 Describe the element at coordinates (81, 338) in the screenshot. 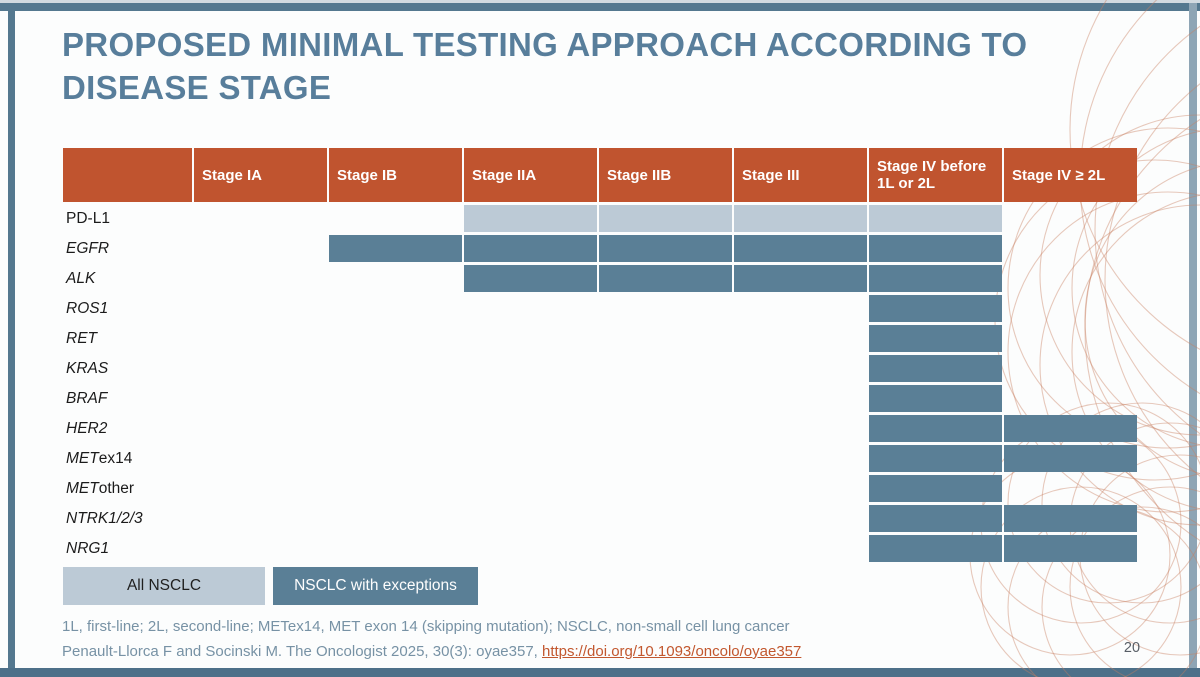

I see `row-label: RET` at that location.